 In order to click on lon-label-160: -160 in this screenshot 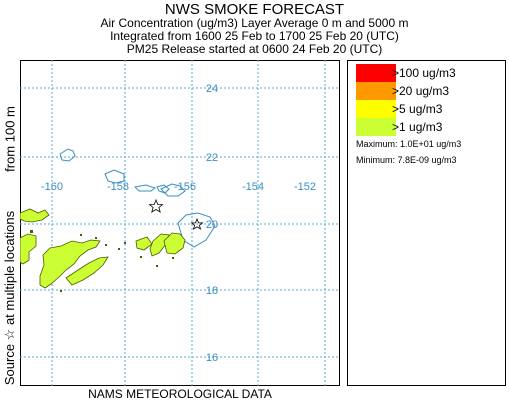, I will do `click(52, 187)`.